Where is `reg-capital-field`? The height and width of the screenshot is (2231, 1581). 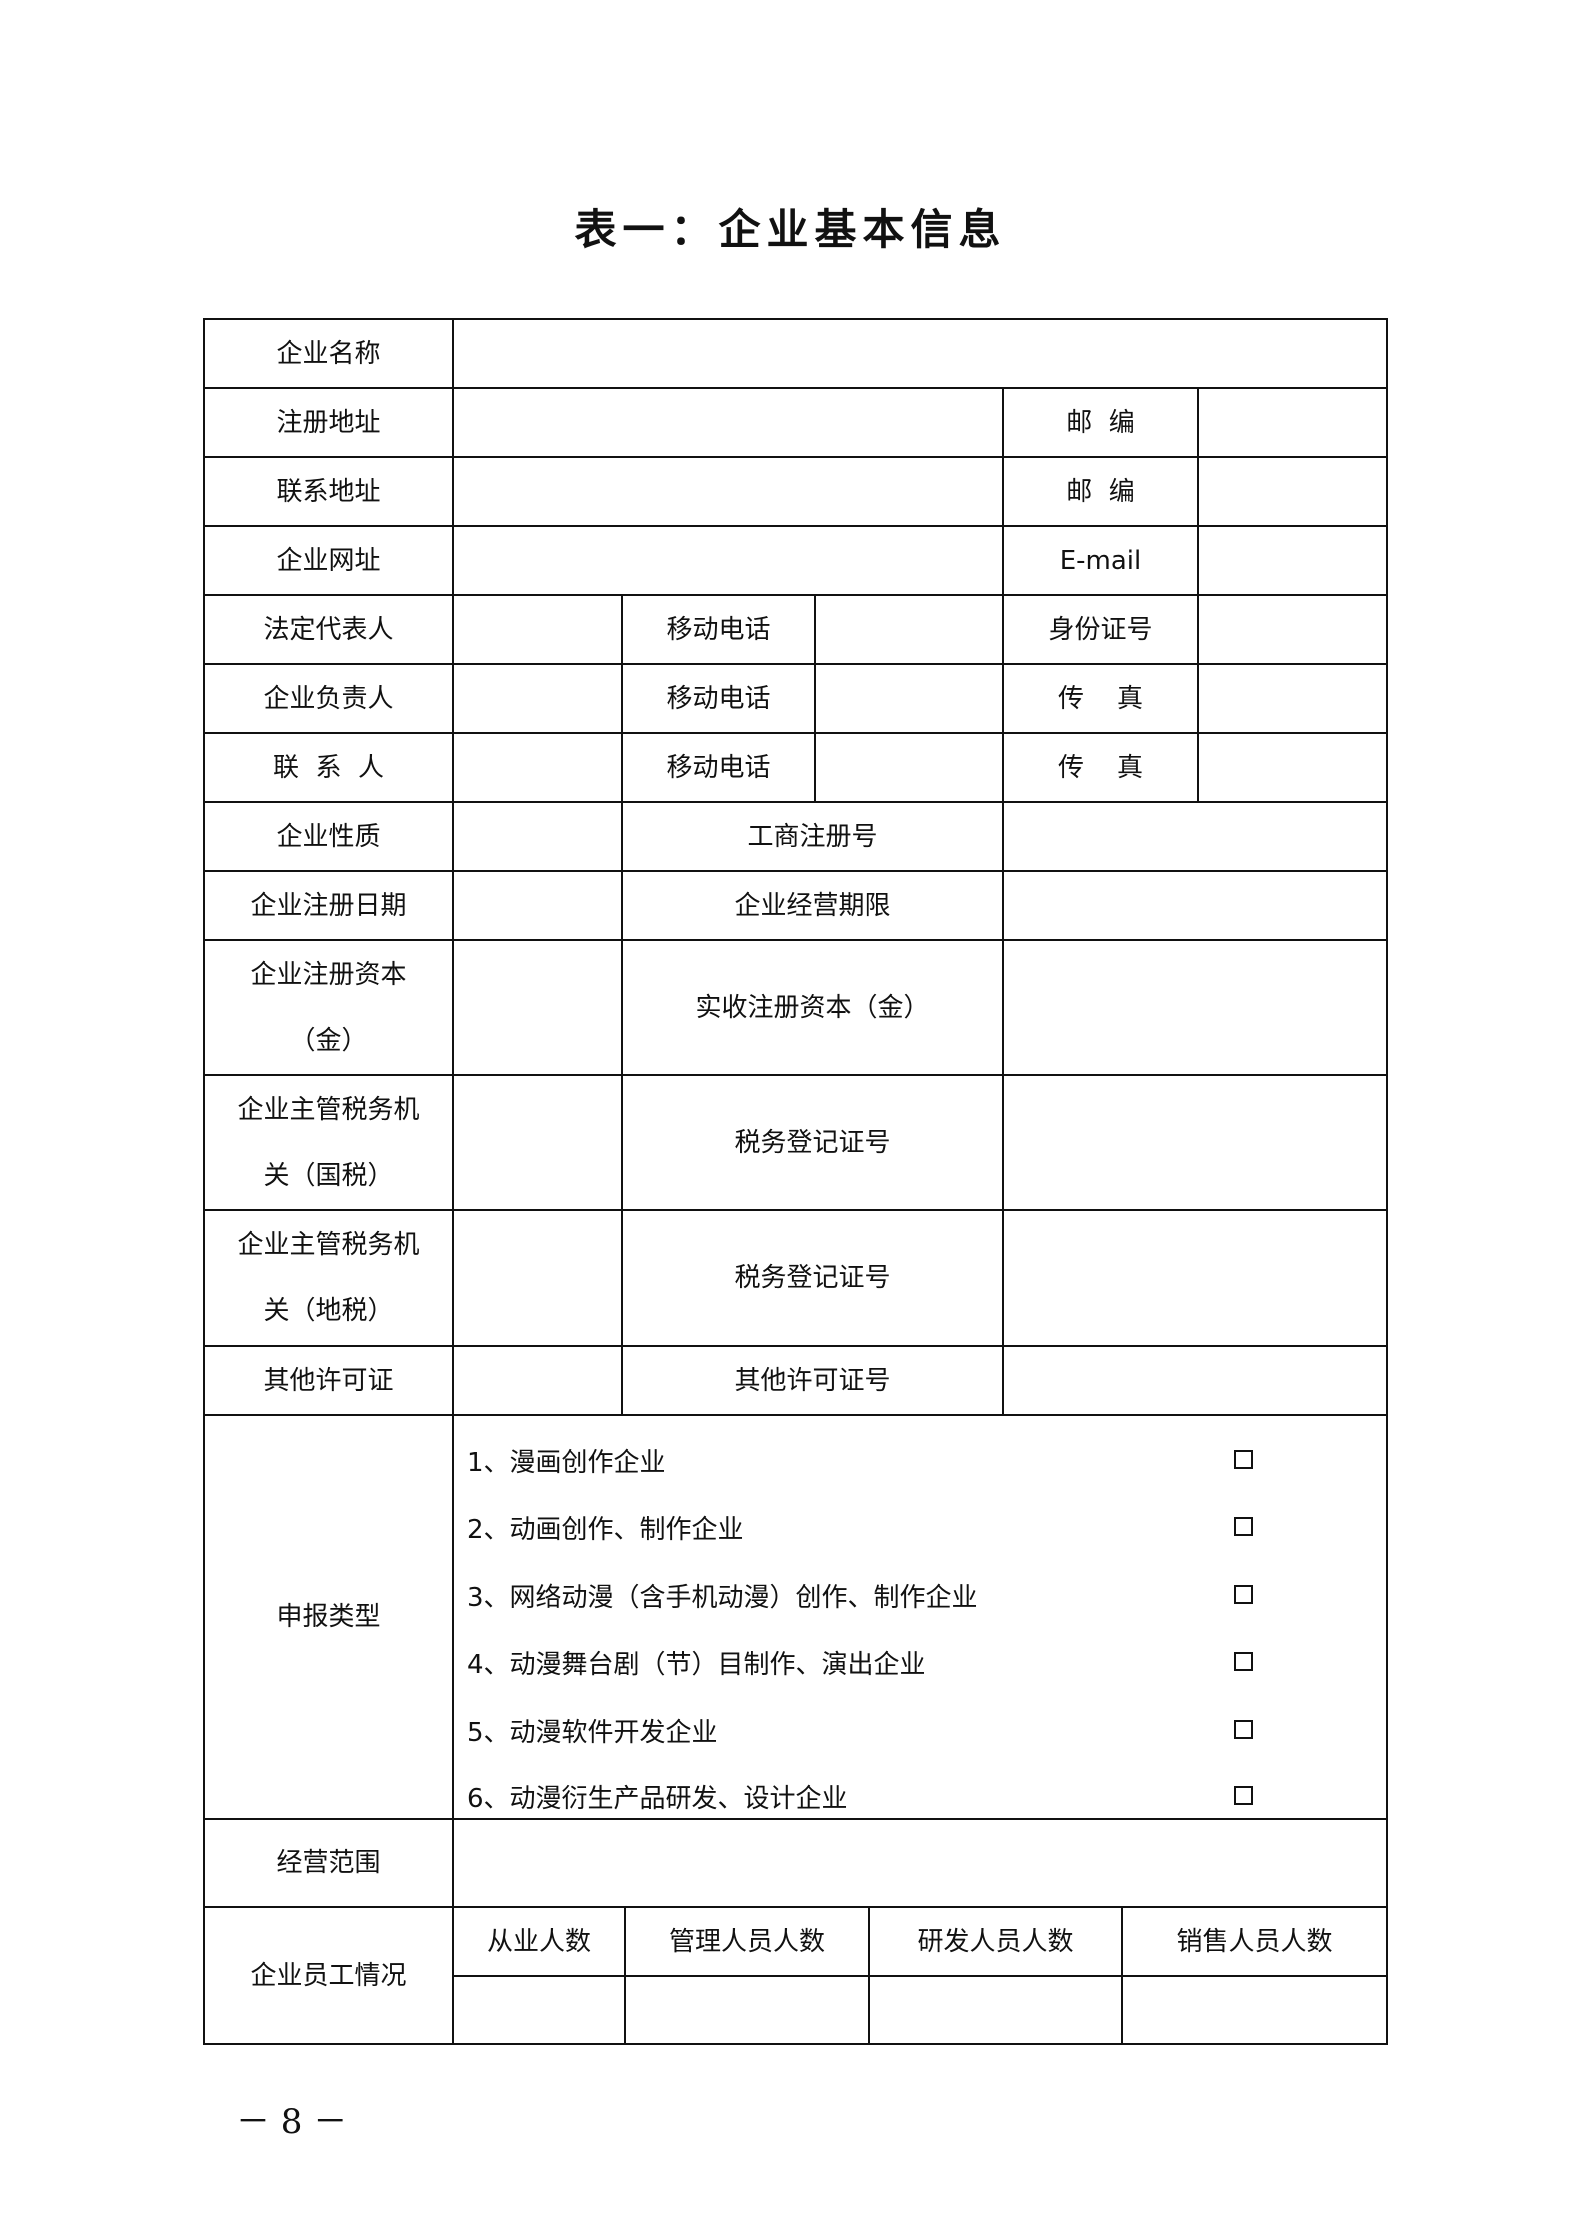
reg-capital-field is located at coordinates (537, 1007).